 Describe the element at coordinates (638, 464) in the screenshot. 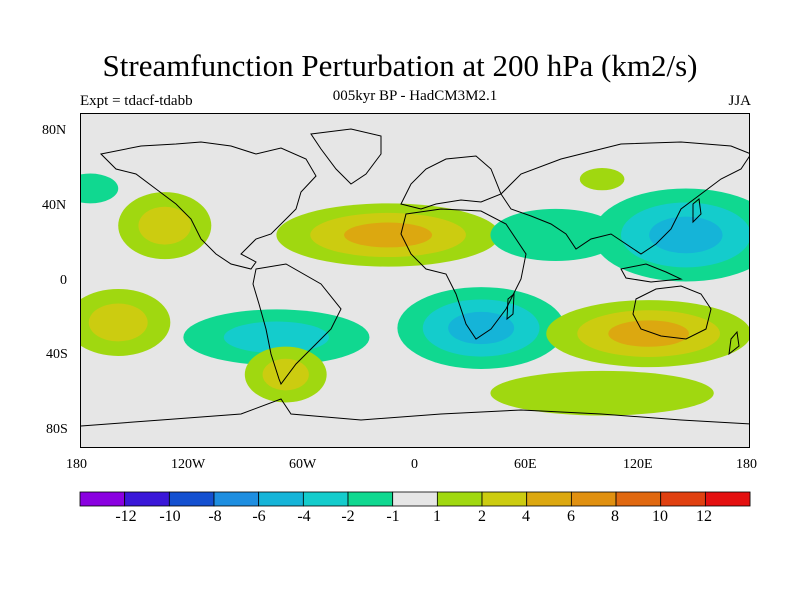

I see `lon-tick-label: 120E` at that location.